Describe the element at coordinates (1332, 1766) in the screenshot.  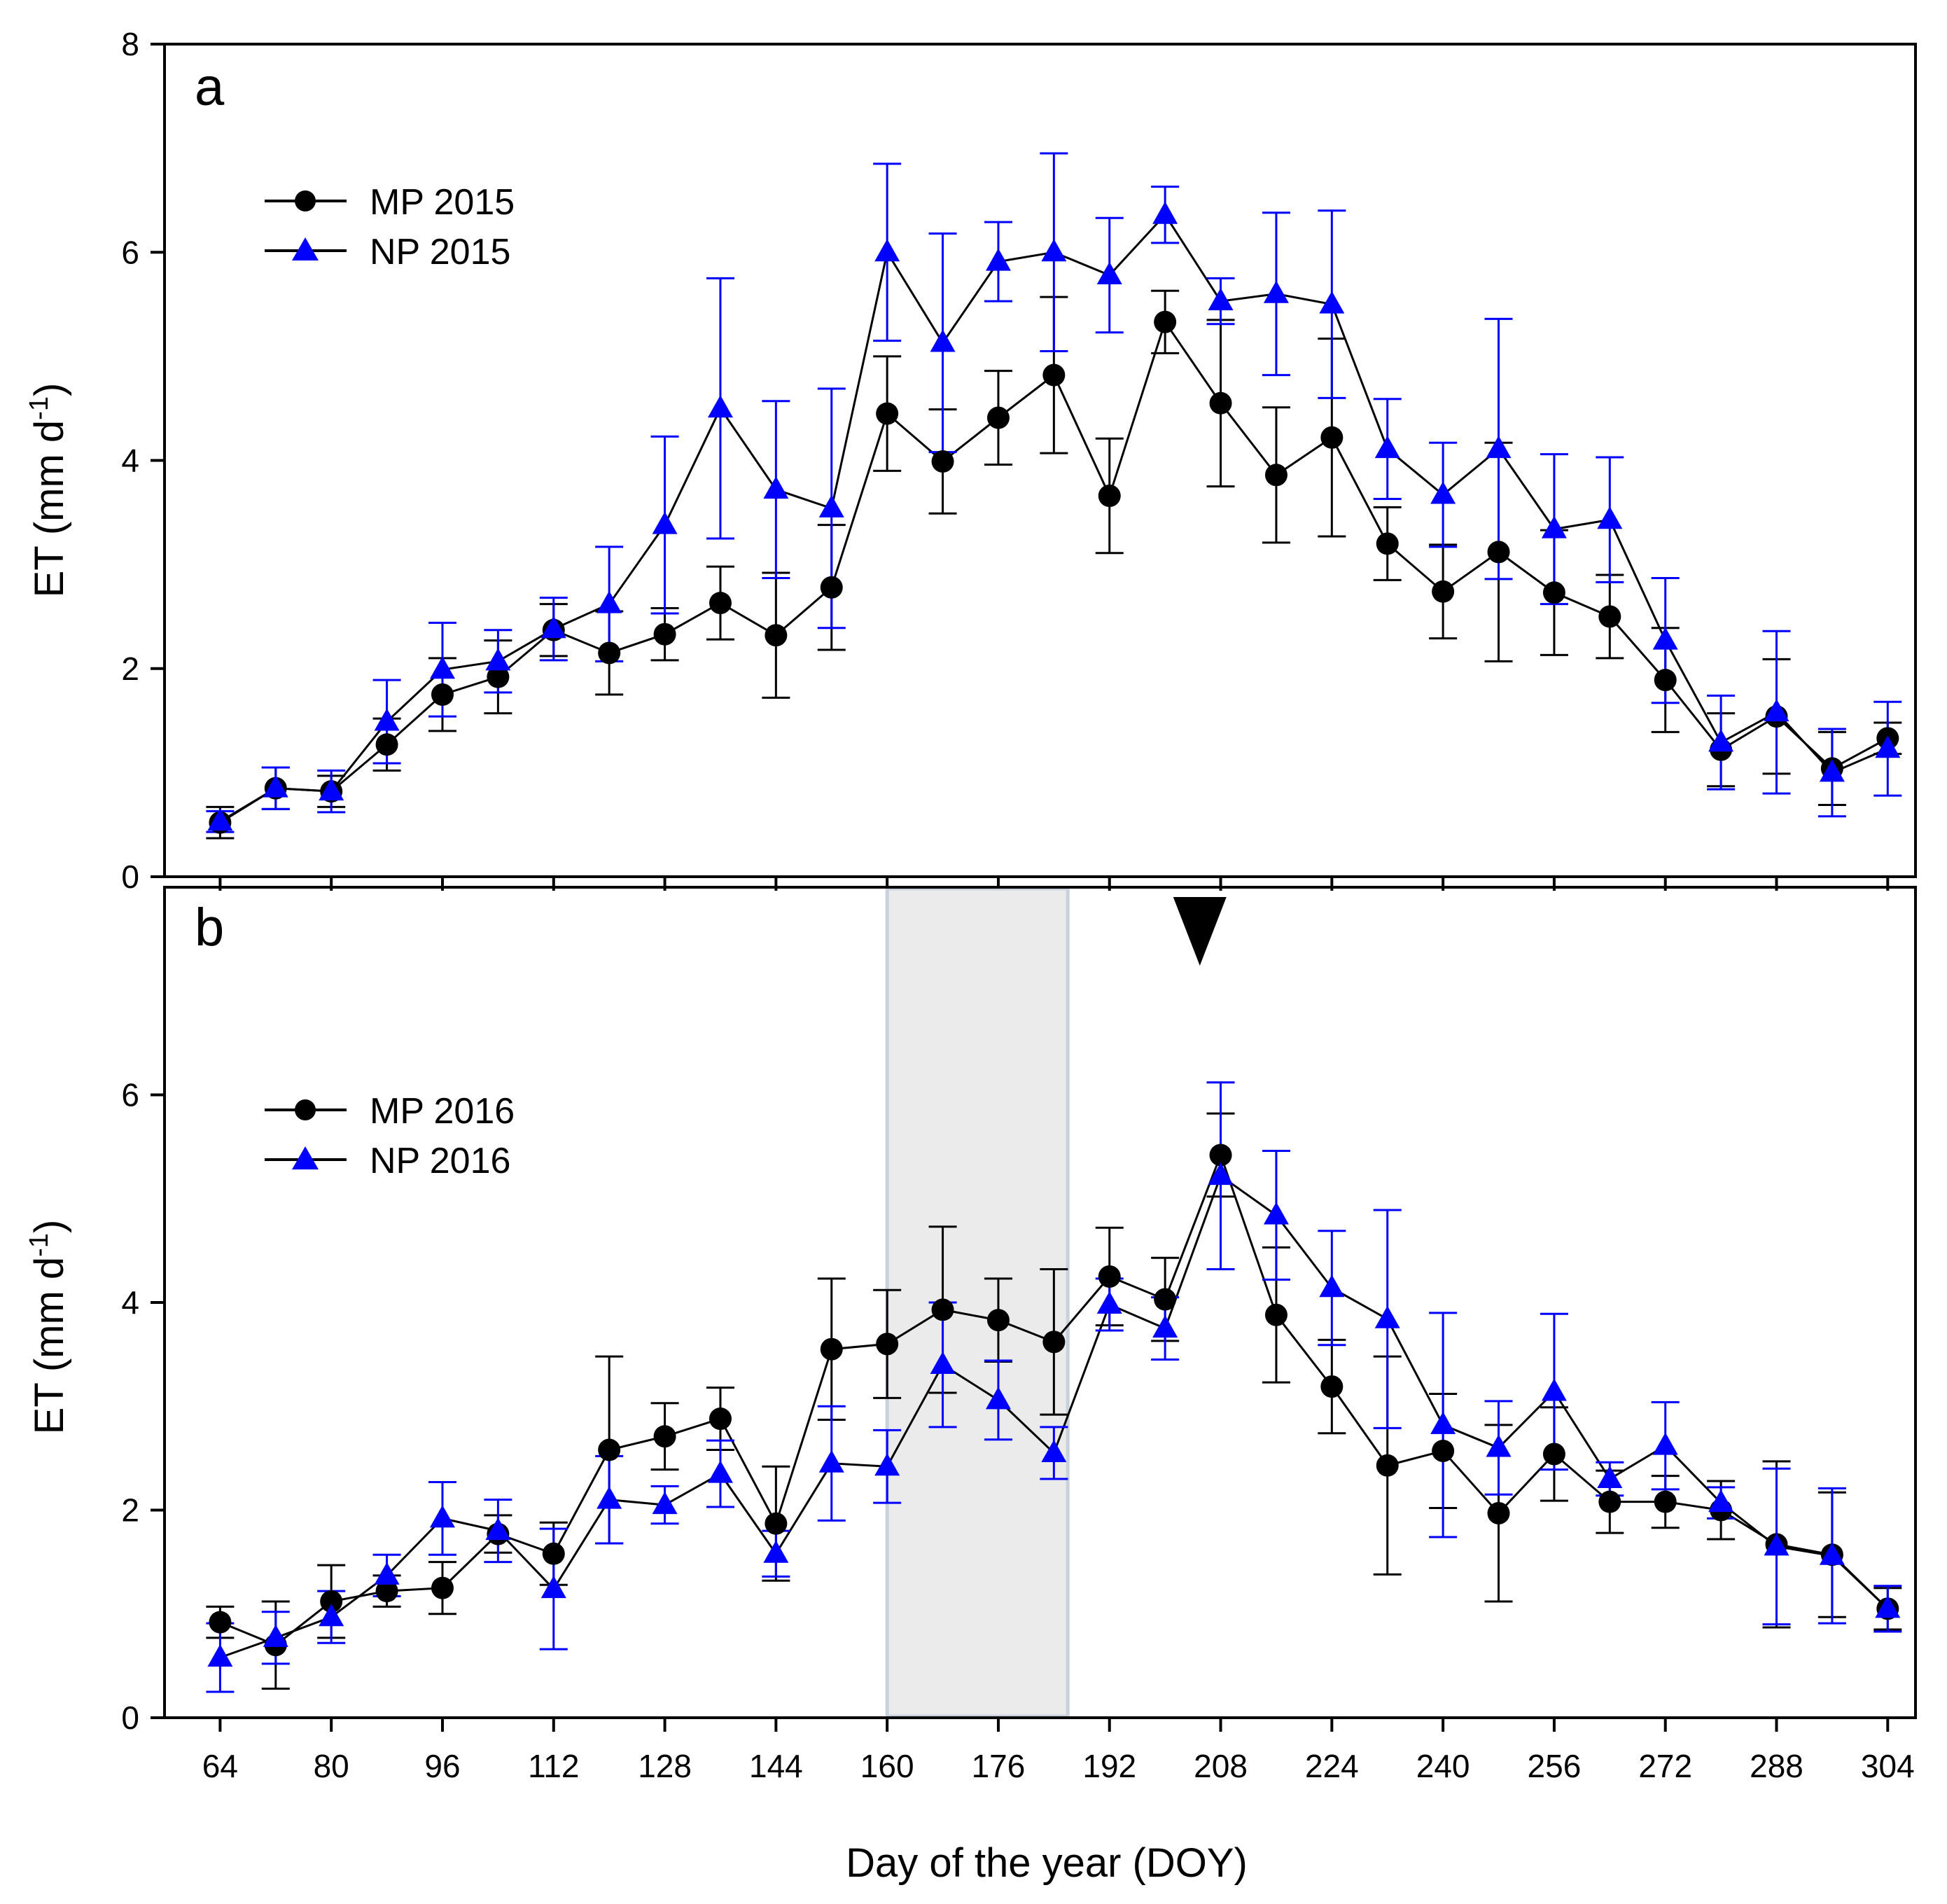
I see `x-tick-label: 224` at that location.